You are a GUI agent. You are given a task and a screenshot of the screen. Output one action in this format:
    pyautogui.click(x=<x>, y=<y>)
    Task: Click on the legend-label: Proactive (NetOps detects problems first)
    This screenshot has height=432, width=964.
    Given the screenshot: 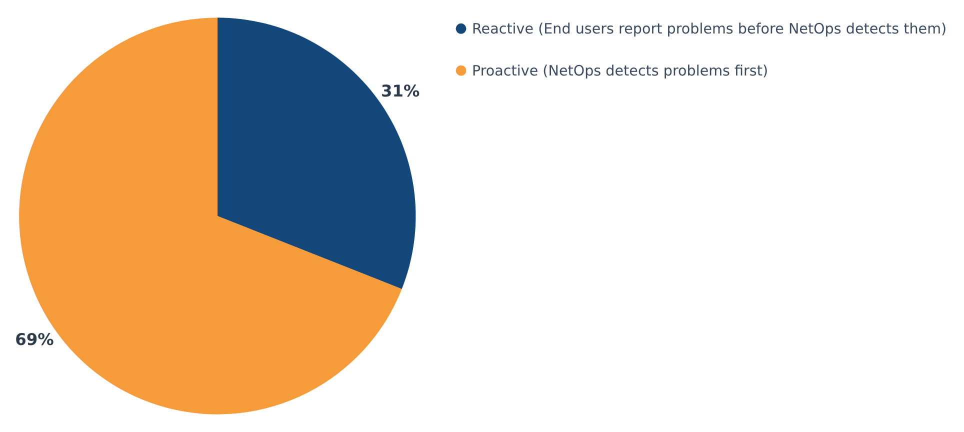 What is the action you would take?
    pyautogui.click(x=620, y=71)
    